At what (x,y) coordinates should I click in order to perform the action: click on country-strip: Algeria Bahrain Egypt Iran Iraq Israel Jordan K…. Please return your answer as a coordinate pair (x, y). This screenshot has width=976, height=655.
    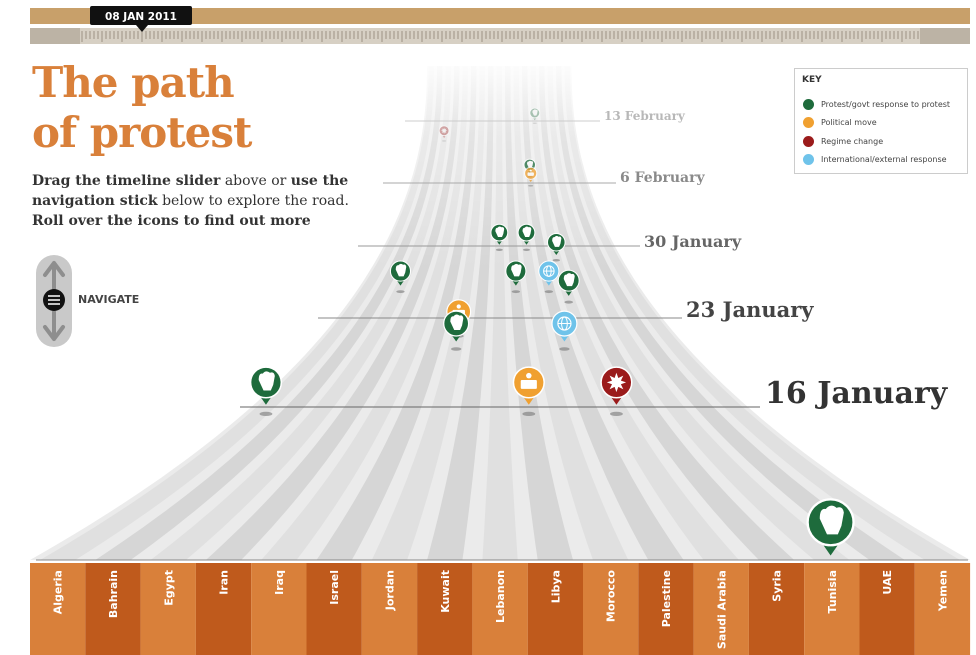
    Looking at the image, I should click on (500, 609).